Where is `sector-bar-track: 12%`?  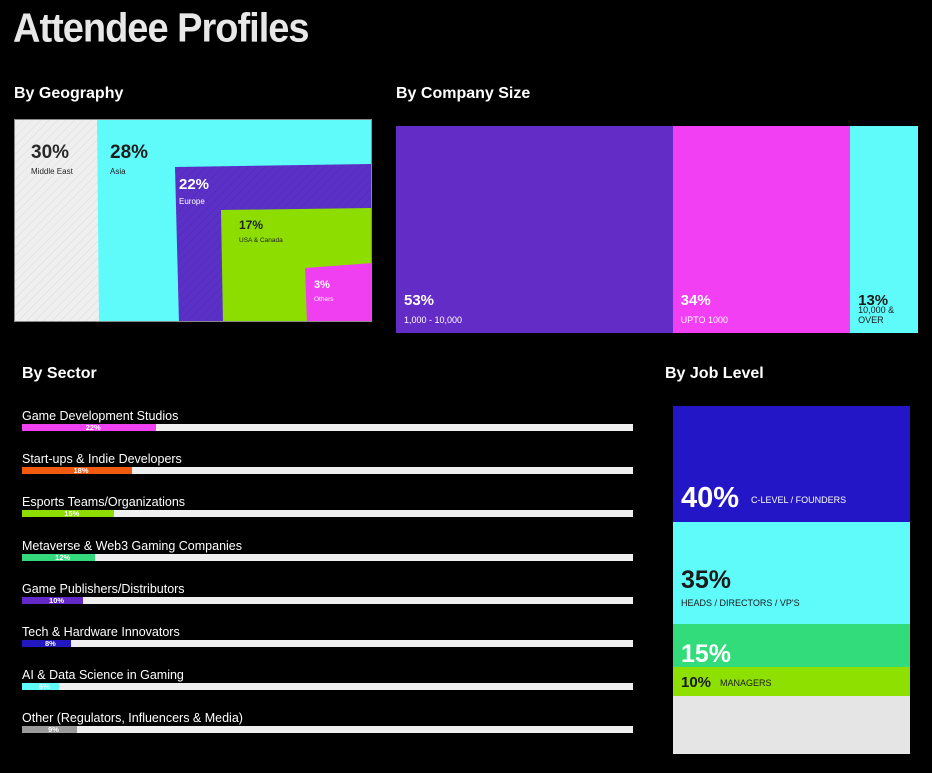 sector-bar-track: 12% is located at coordinates (327, 557).